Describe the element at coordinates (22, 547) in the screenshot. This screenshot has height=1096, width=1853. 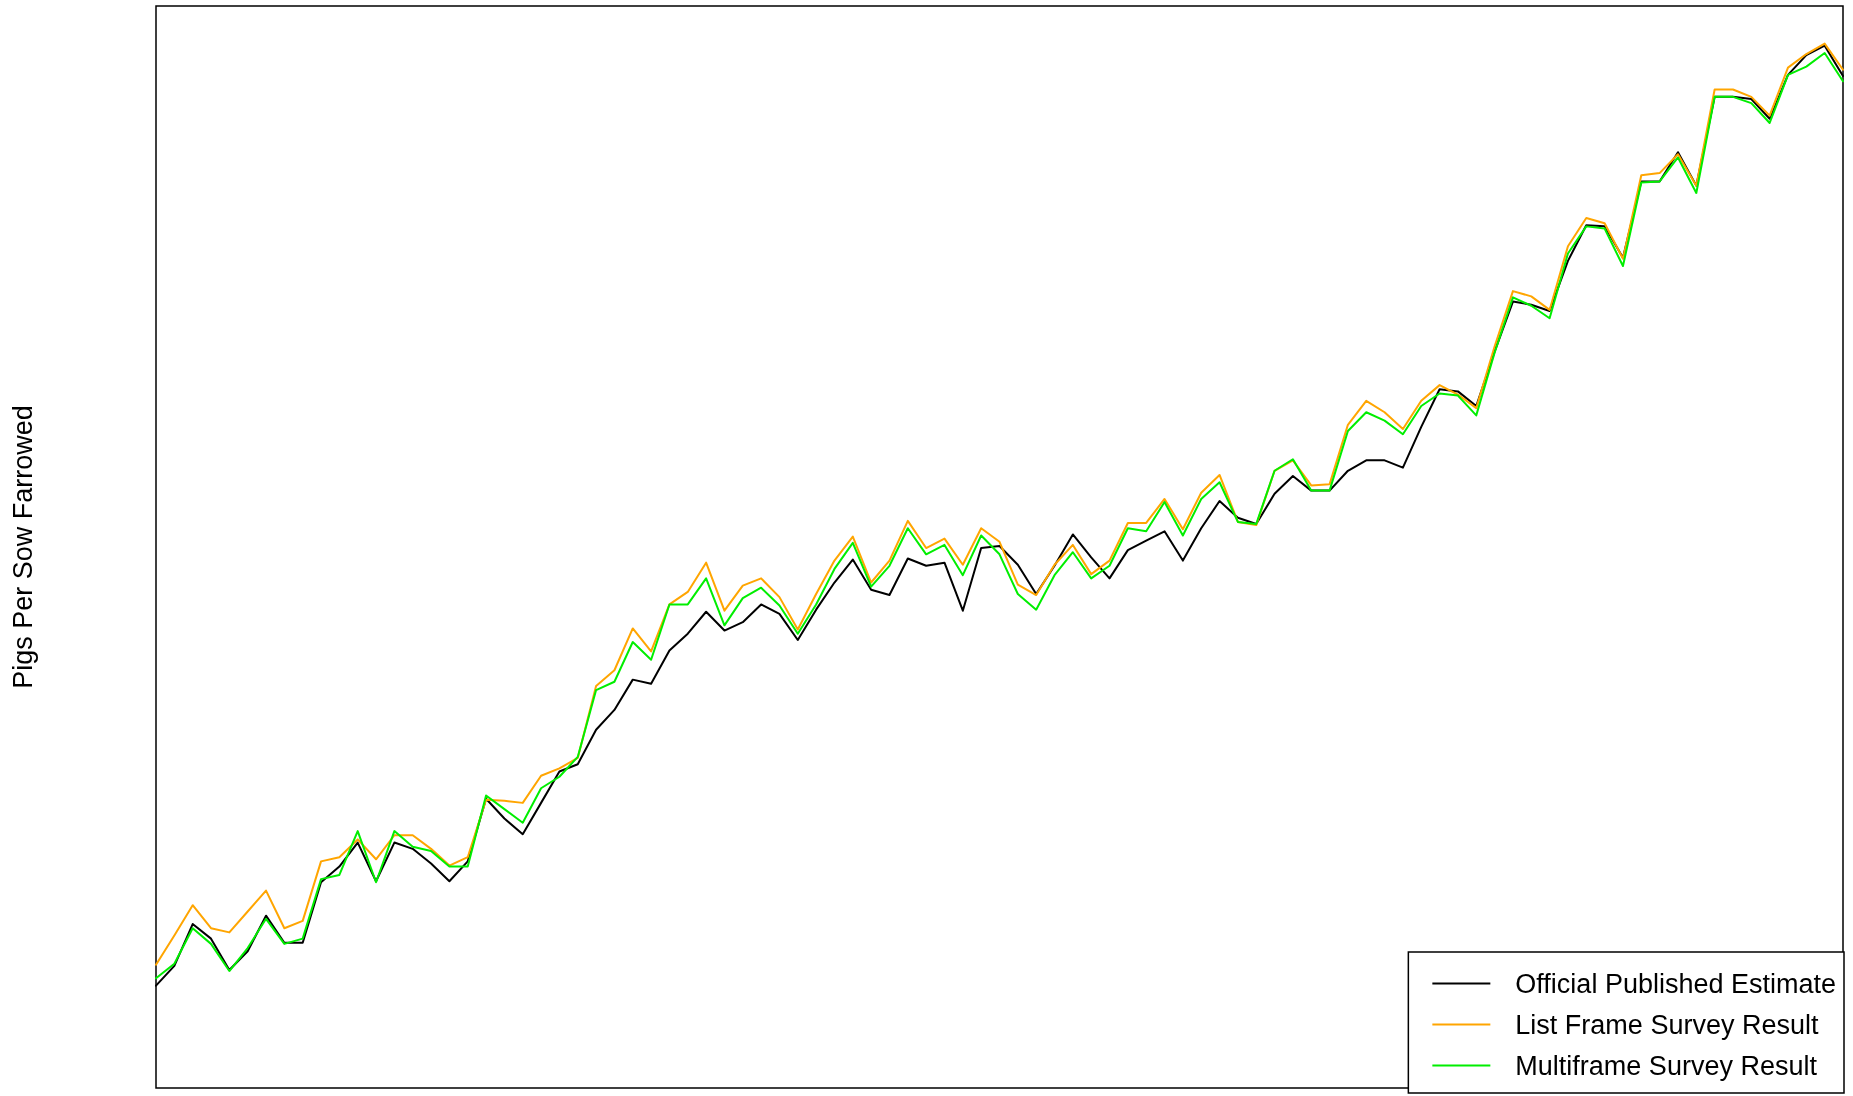
I see `y-axis-title: Pigs Per Sow Farrowed` at that location.